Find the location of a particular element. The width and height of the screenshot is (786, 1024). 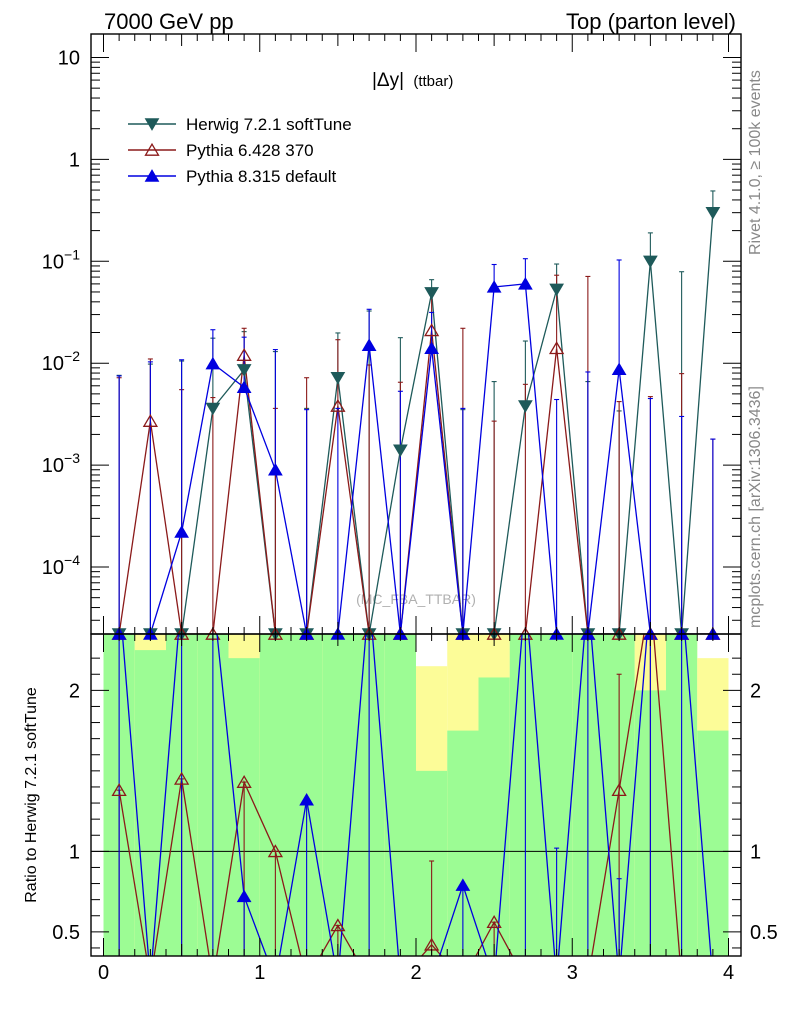

side-text-rivet: Rivet 4.1.0, ≥ 100k events is located at coordinates (755, 162).